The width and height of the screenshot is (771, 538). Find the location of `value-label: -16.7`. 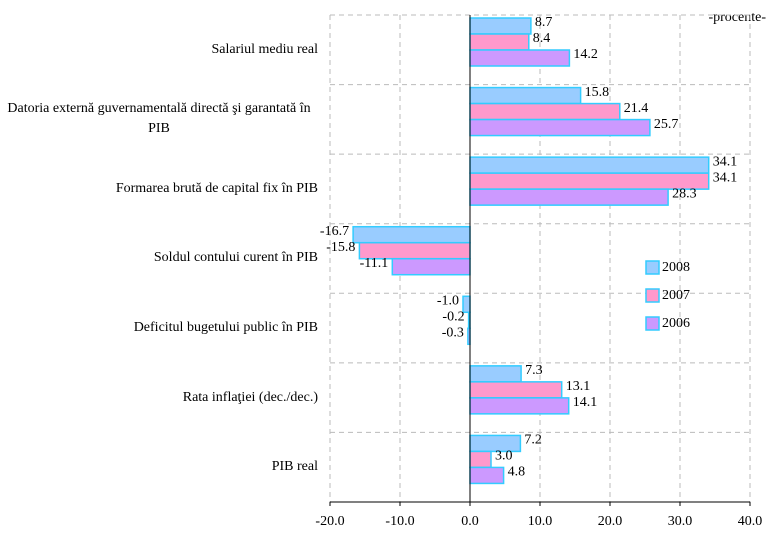

value-label: -16.7 is located at coordinates (334, 231).